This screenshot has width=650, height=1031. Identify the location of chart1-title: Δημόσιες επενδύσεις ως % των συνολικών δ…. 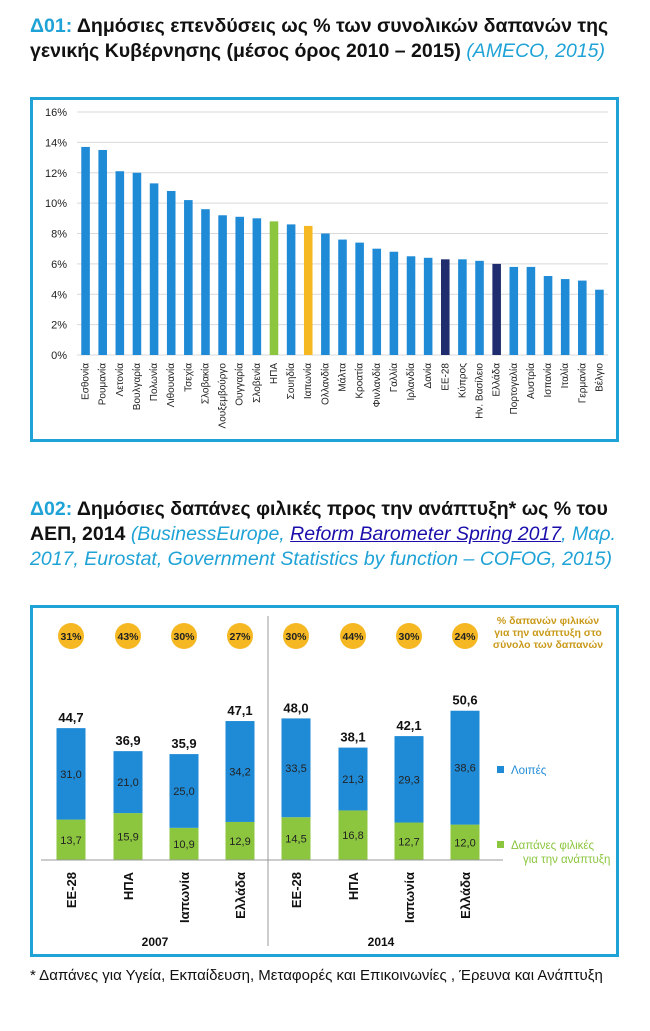
(319, 38).